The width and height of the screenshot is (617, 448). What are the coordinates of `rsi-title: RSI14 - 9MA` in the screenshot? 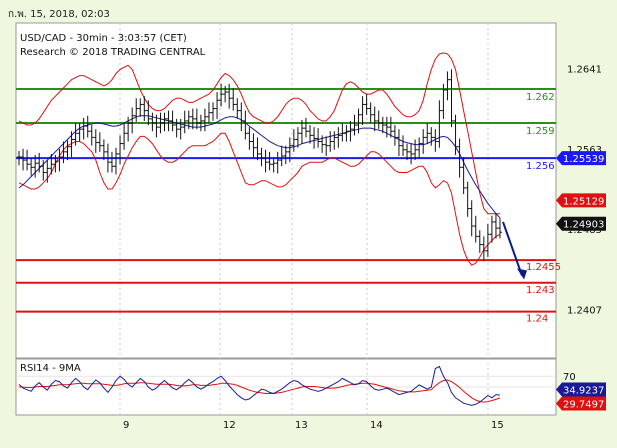 It's located at (50, 368).